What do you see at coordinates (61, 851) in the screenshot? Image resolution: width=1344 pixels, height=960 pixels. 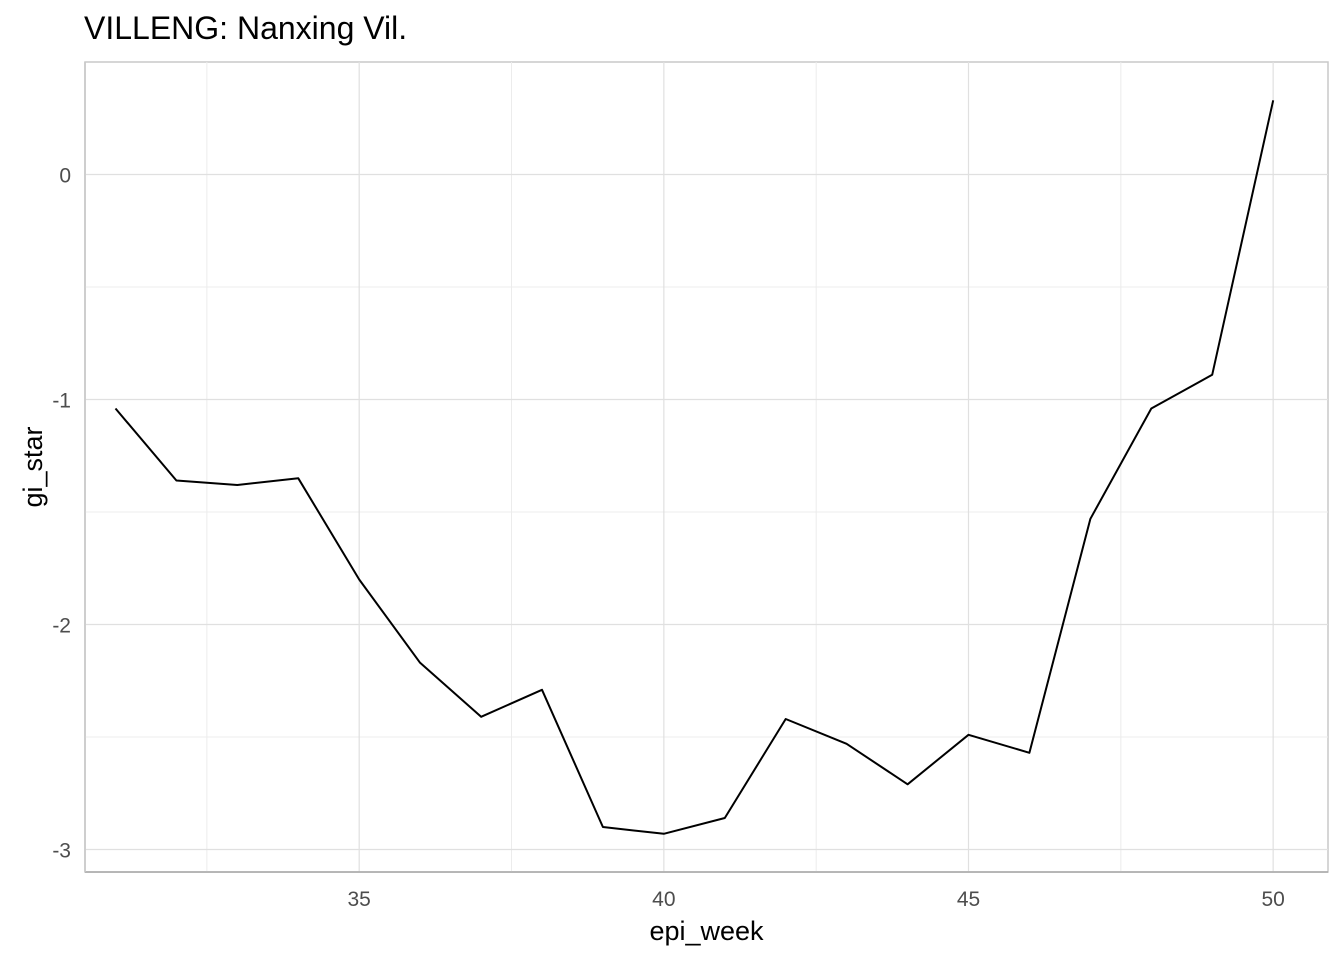 I see `y-tick-label: -3` at bounding box center [61, 851].